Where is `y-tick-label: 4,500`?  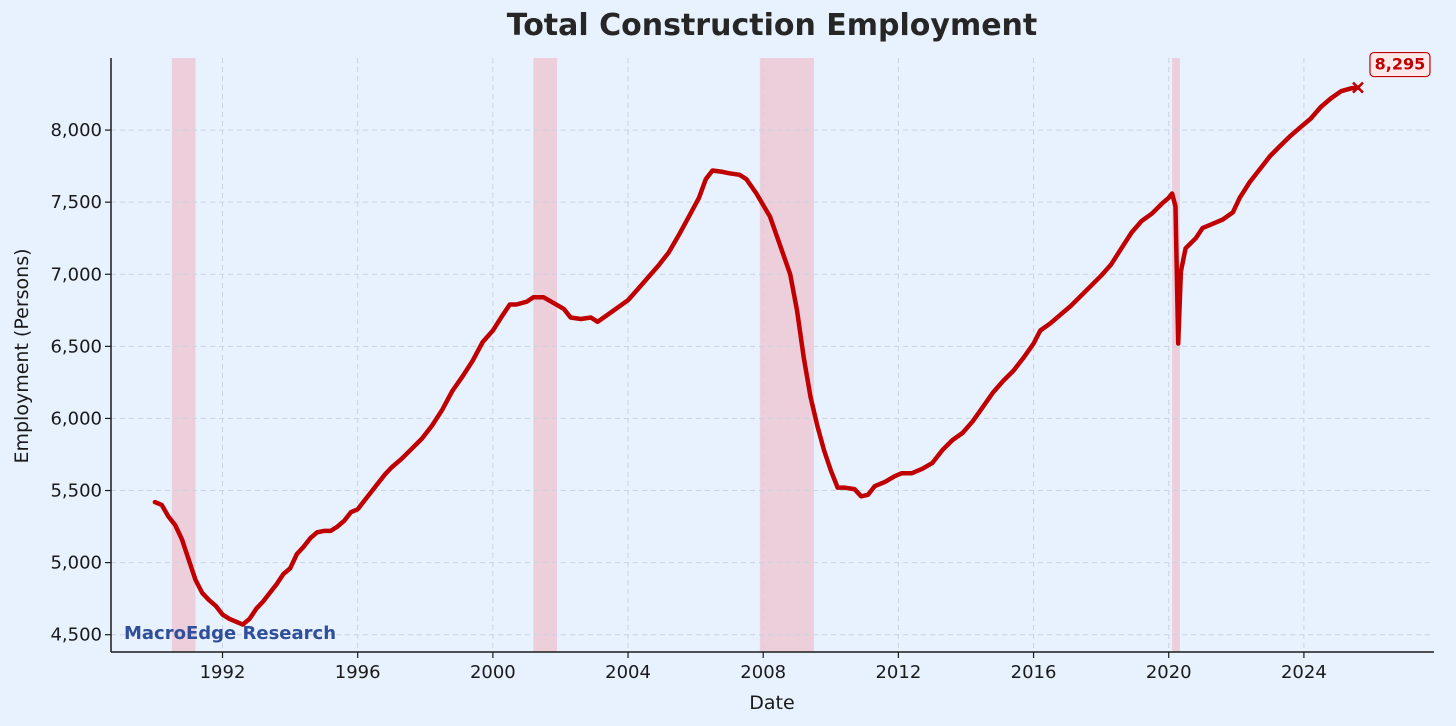
y-tick-label: 4,500 is located at coordinates (76, 635).